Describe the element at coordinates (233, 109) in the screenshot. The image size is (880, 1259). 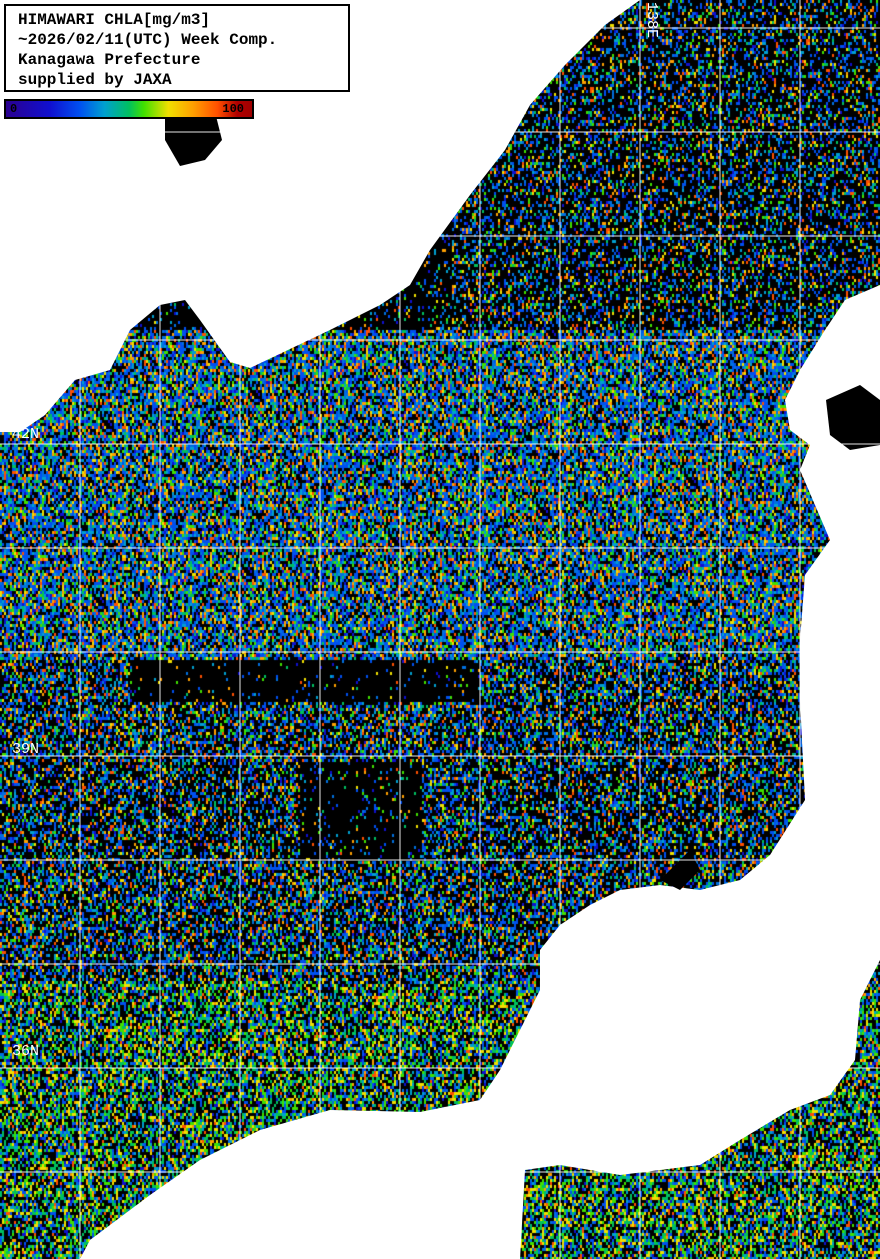
I see `colorbar-max-label: 100` at that location.